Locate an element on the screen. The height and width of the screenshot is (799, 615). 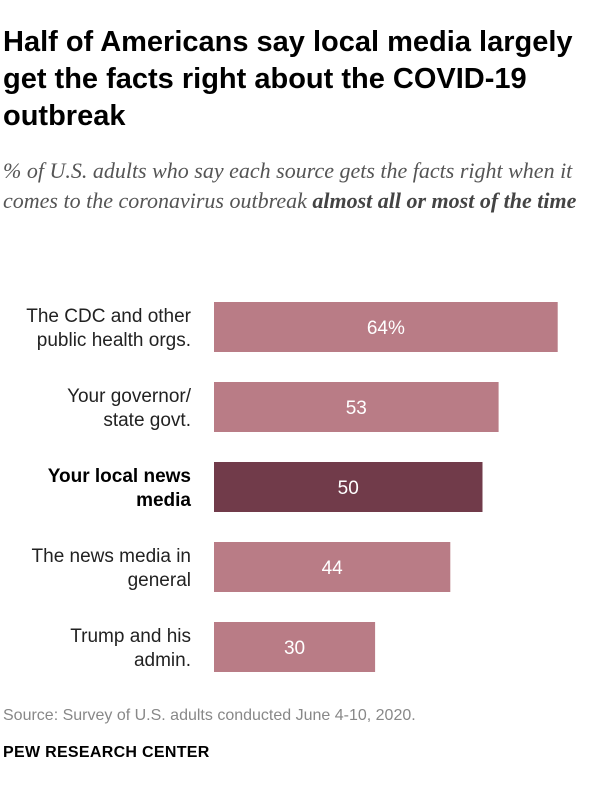
bar-row: 30 Trump and his admin. is located at coordinates (223, 647).